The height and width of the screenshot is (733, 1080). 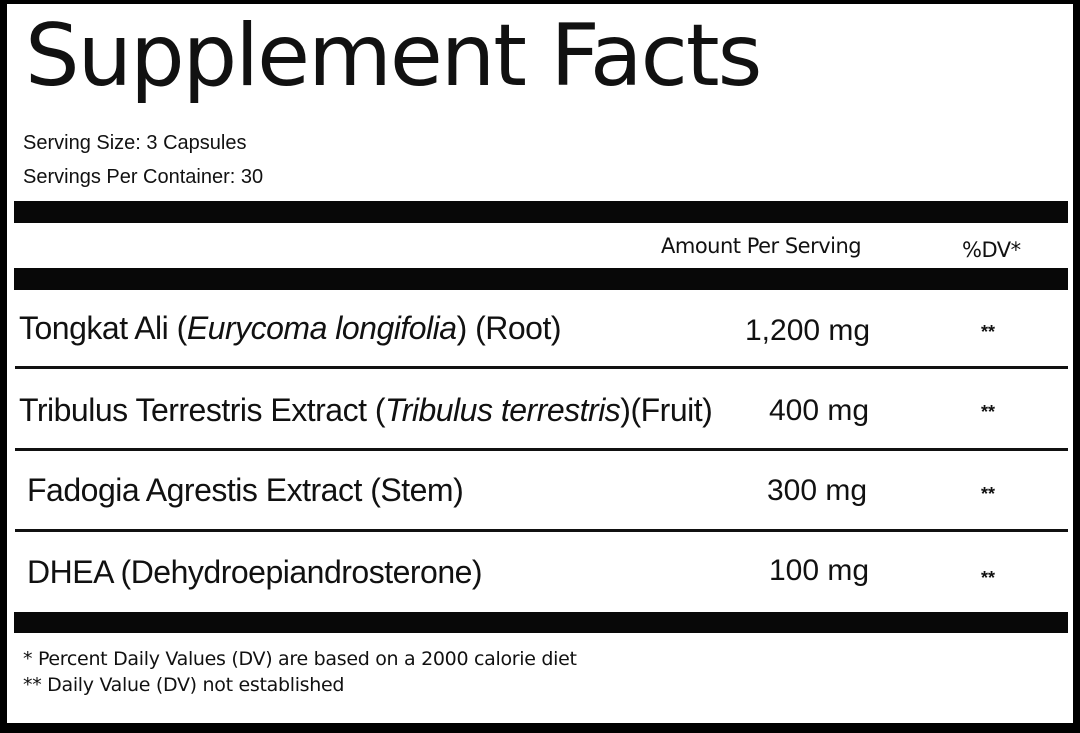 What do you see at coordinates (808, 330) in the screenshot?
I see `ingredient-amount: 1,200 mg` at bounding box center [808, 330].